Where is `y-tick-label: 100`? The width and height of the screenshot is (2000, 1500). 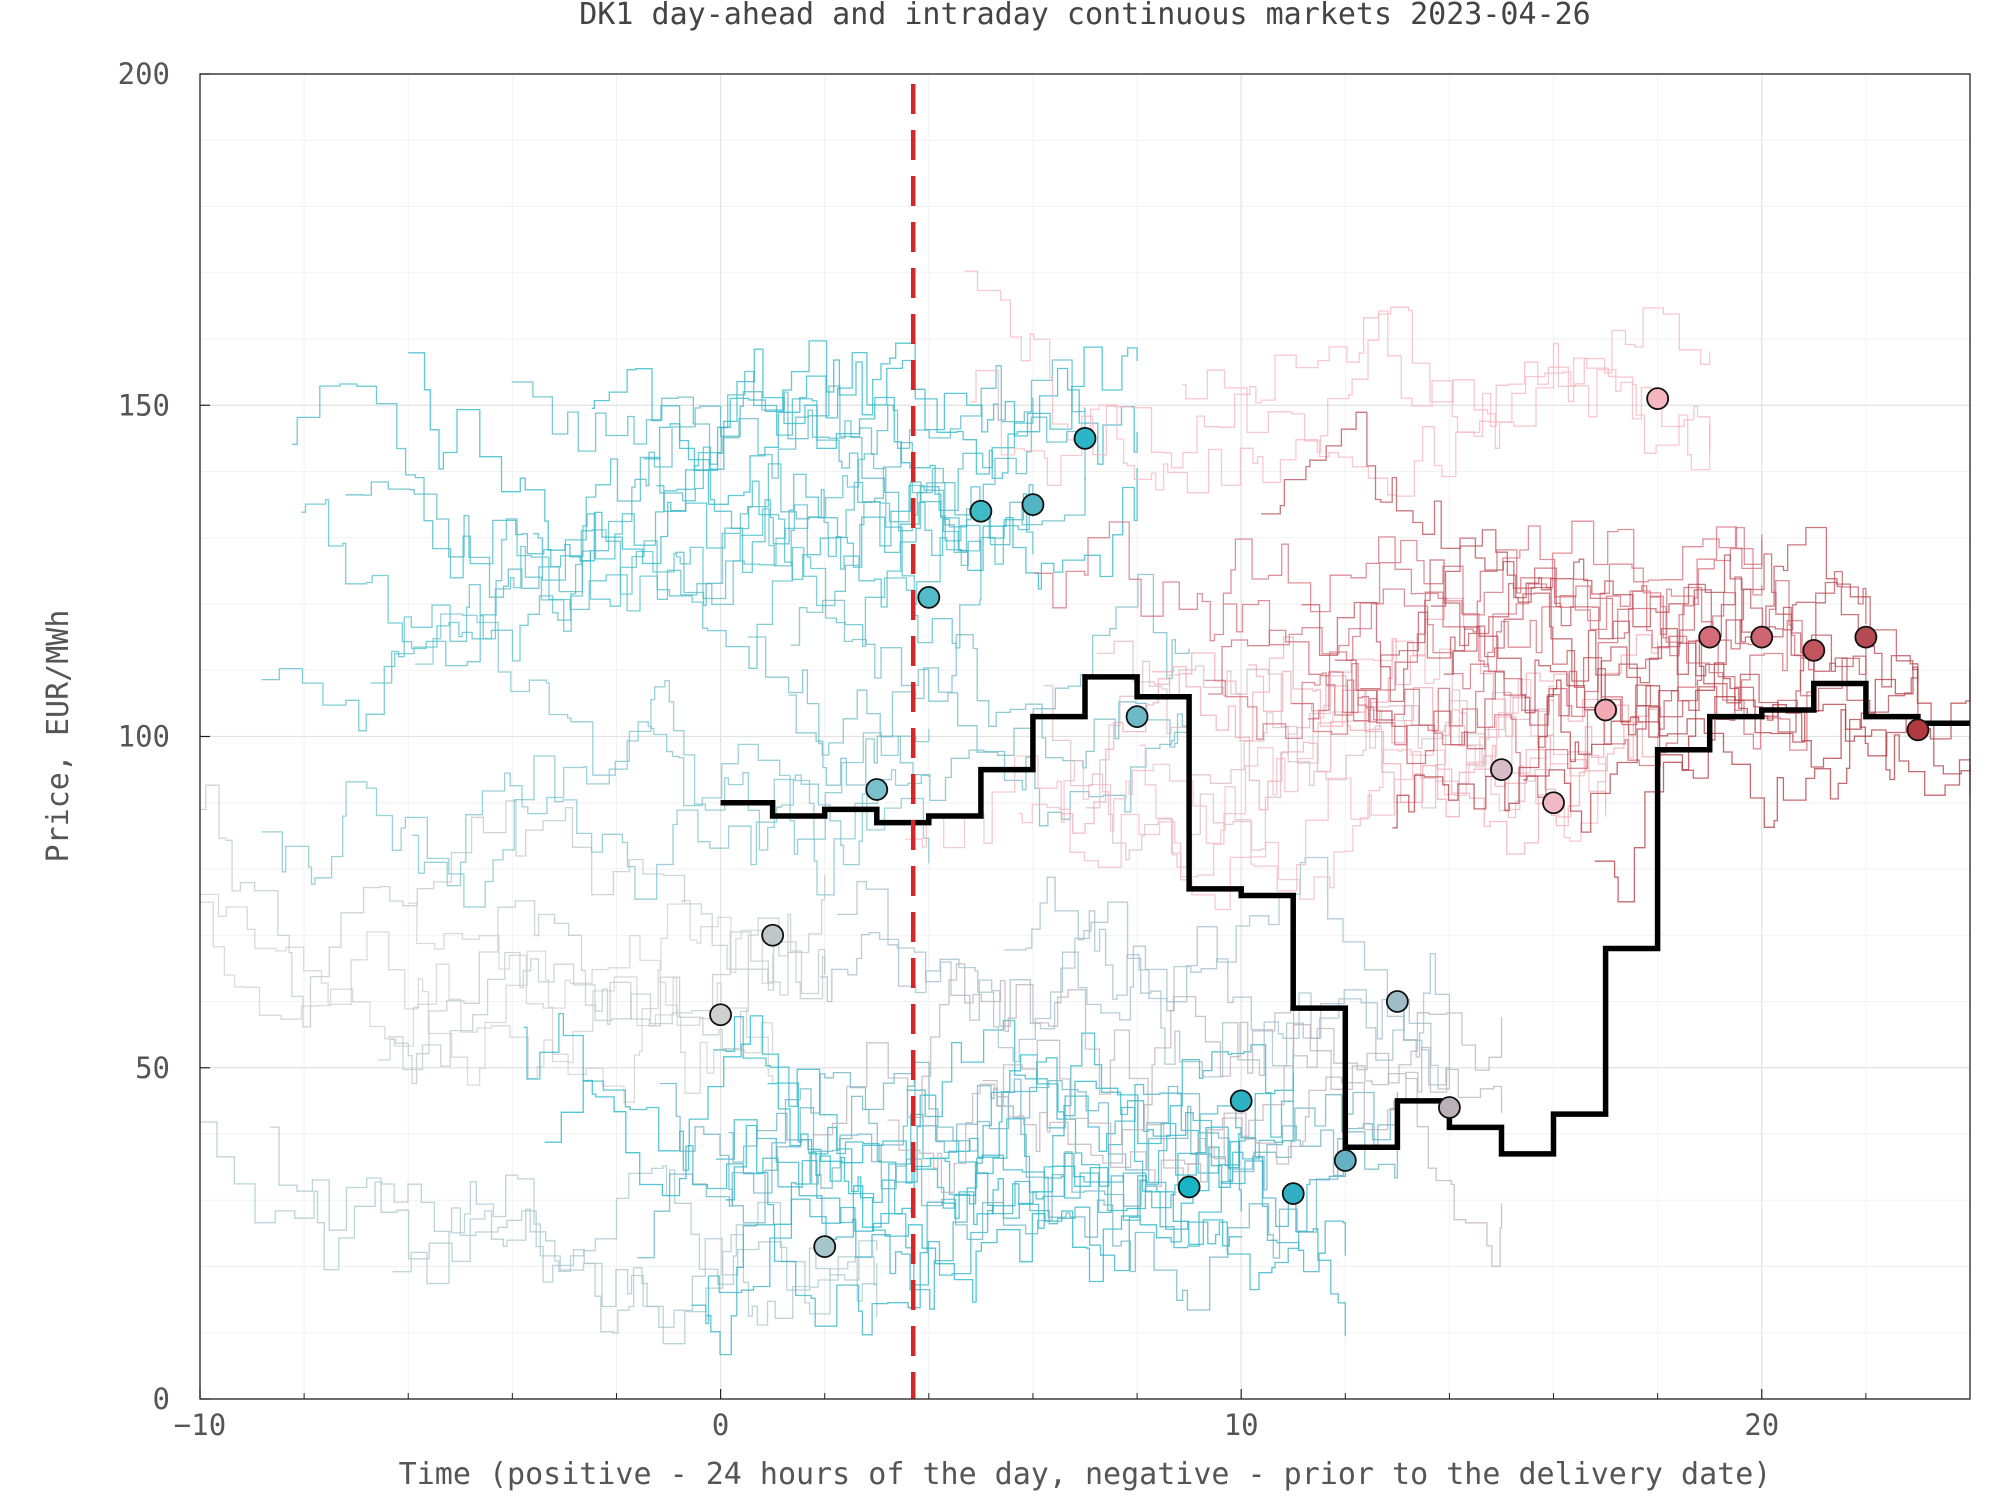 y-tick-label: 100 is located at coordinates (144, 737).